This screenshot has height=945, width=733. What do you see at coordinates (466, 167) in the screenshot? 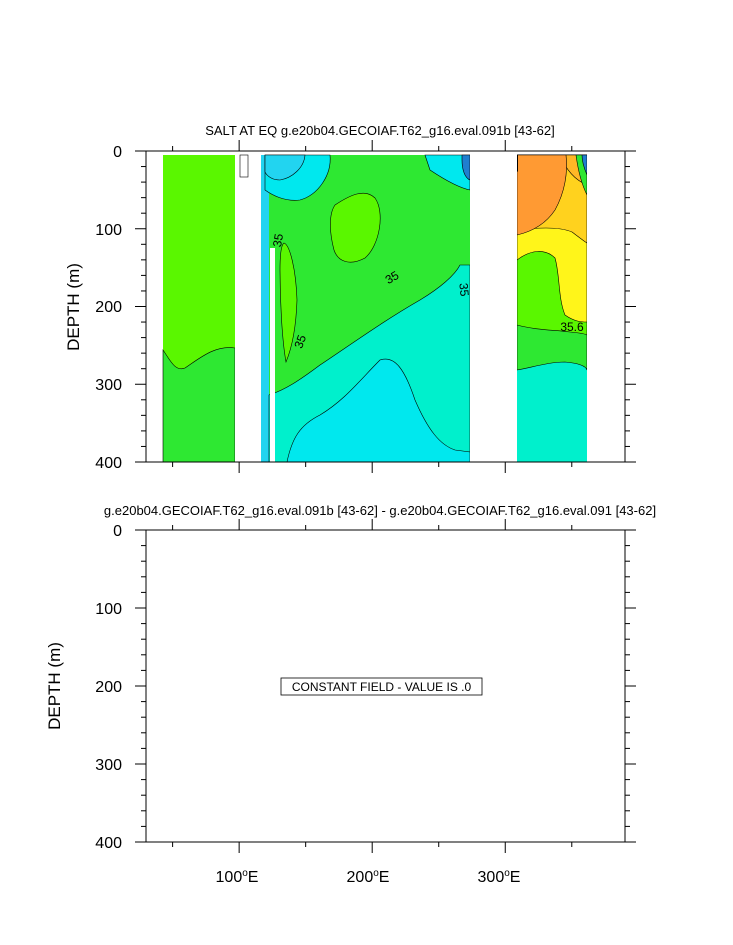
I see `fill-region2-east-blue` at bounding box center [466, 167].